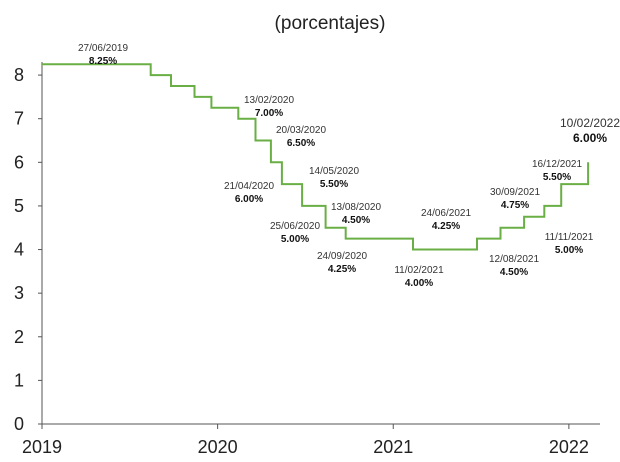 The width and height of the screenshot is (620, 462). I want to click on annotation: 14/05/2020 5.50%, so click(334, 178).